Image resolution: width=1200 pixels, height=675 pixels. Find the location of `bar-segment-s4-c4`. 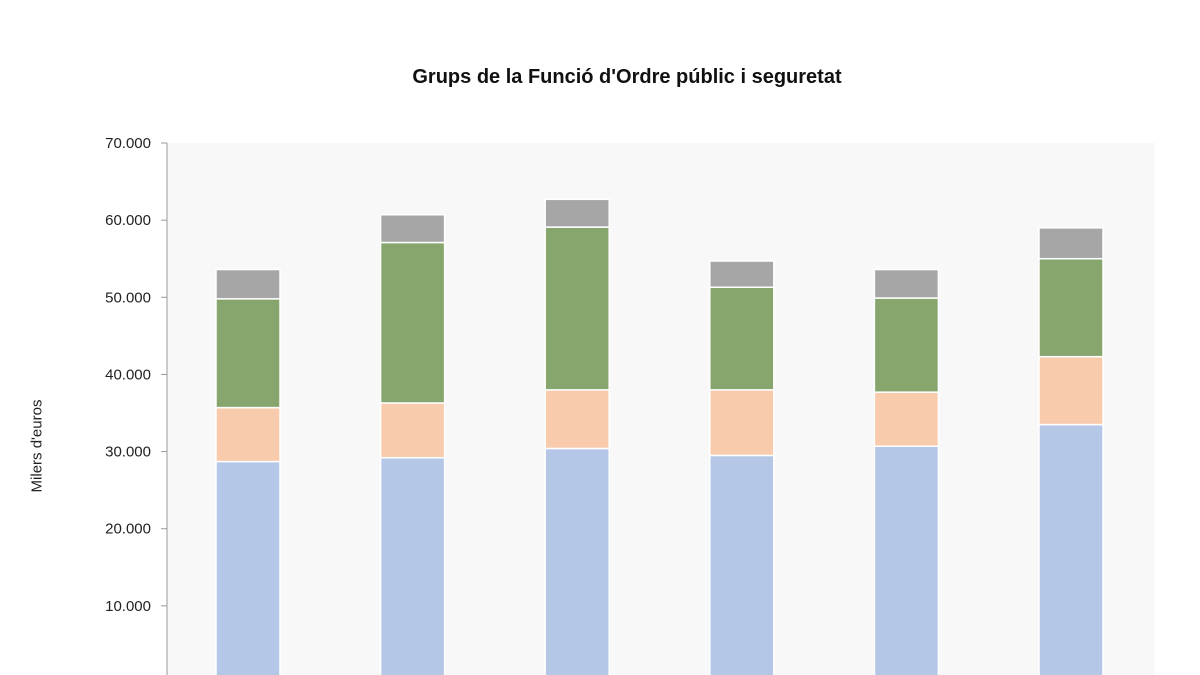

bar-segment-s4-c4 is located at coordinates (742, 274).